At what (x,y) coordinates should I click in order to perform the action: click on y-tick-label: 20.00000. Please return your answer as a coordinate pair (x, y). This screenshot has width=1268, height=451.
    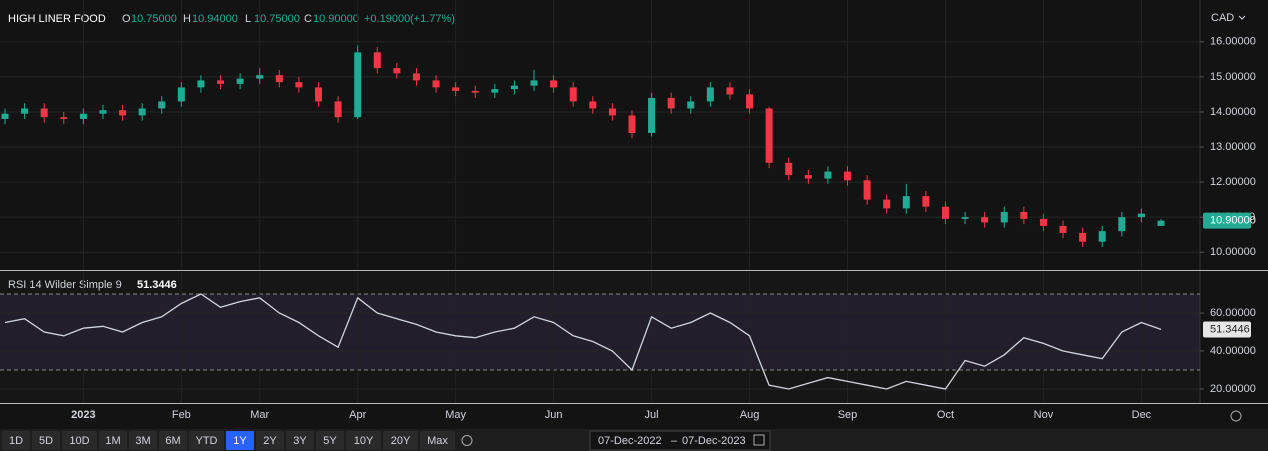
    Looking at the image, I should click on (1233, 389).